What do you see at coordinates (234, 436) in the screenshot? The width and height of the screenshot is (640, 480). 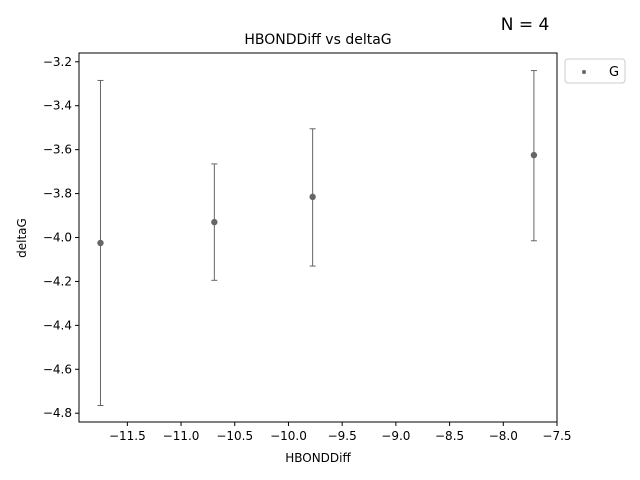 I see `x-tick-label: −10.5` at bounding box center [234, 436].